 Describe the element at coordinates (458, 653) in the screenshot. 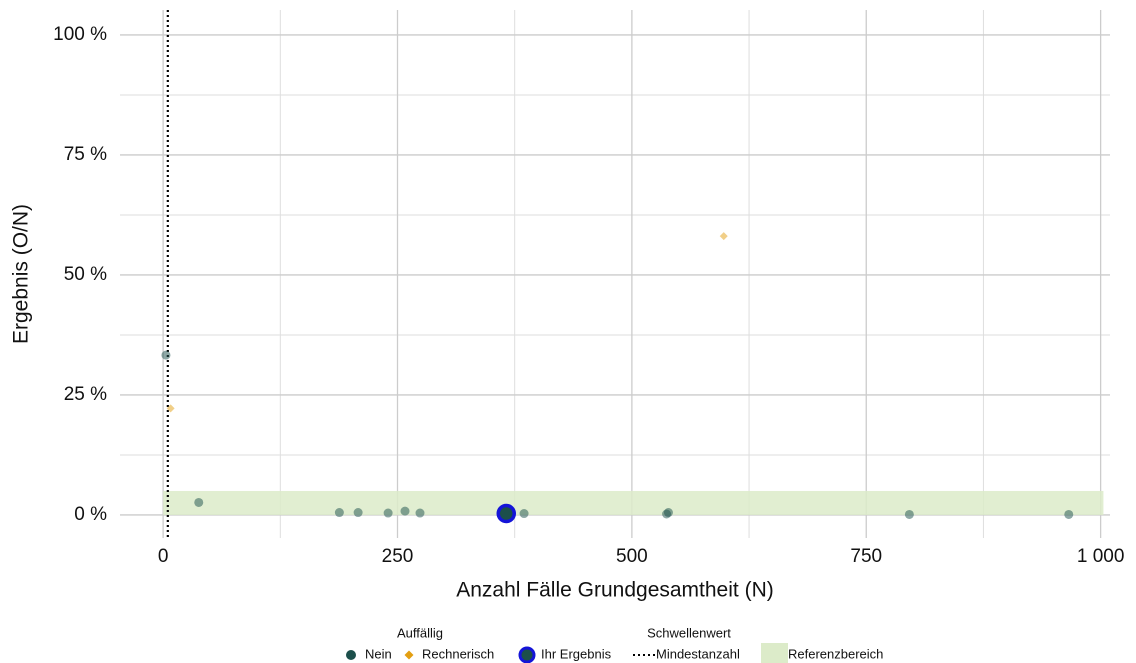

I see `legend-label: Rechnerisch` at that location.